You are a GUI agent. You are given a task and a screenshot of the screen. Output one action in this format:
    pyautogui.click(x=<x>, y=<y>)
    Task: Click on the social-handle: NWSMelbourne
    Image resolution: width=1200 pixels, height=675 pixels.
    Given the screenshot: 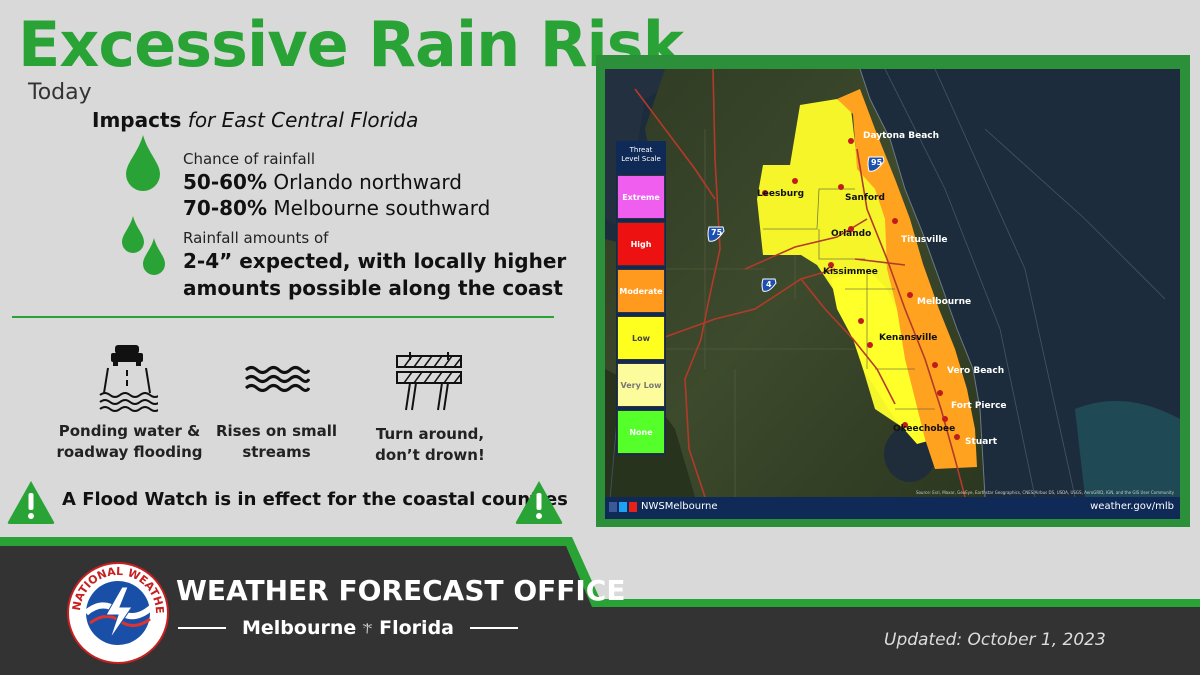 What is the action you would take?
    pyautogui.click(x=663, y=506)
    